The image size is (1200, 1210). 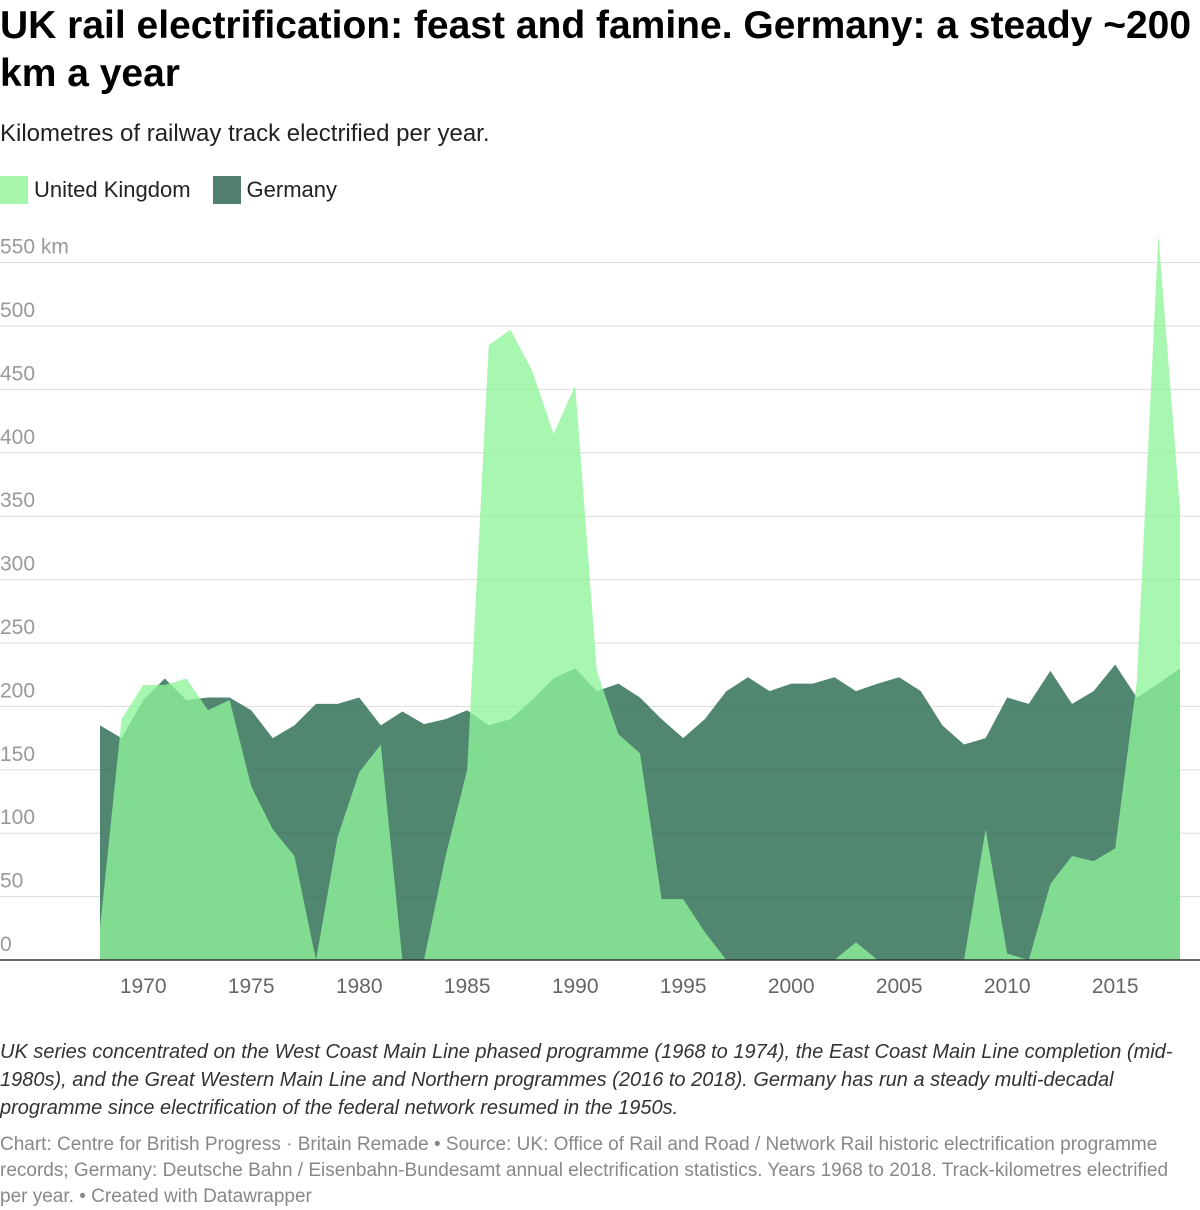 What do you see at coordinates (17, 437) in the screenshot?
I see `y-tick-label: 400` at bounding box center [17, 437].